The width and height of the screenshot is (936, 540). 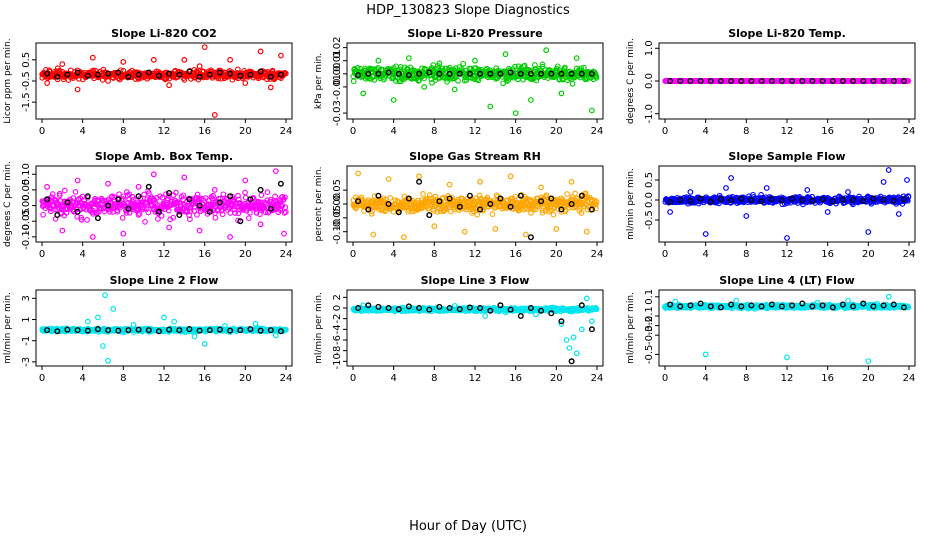 What do you see at coordinates (868, 131) in the screenshot?
I see `x-tick-label: 20` at bounding box center [868, 131].